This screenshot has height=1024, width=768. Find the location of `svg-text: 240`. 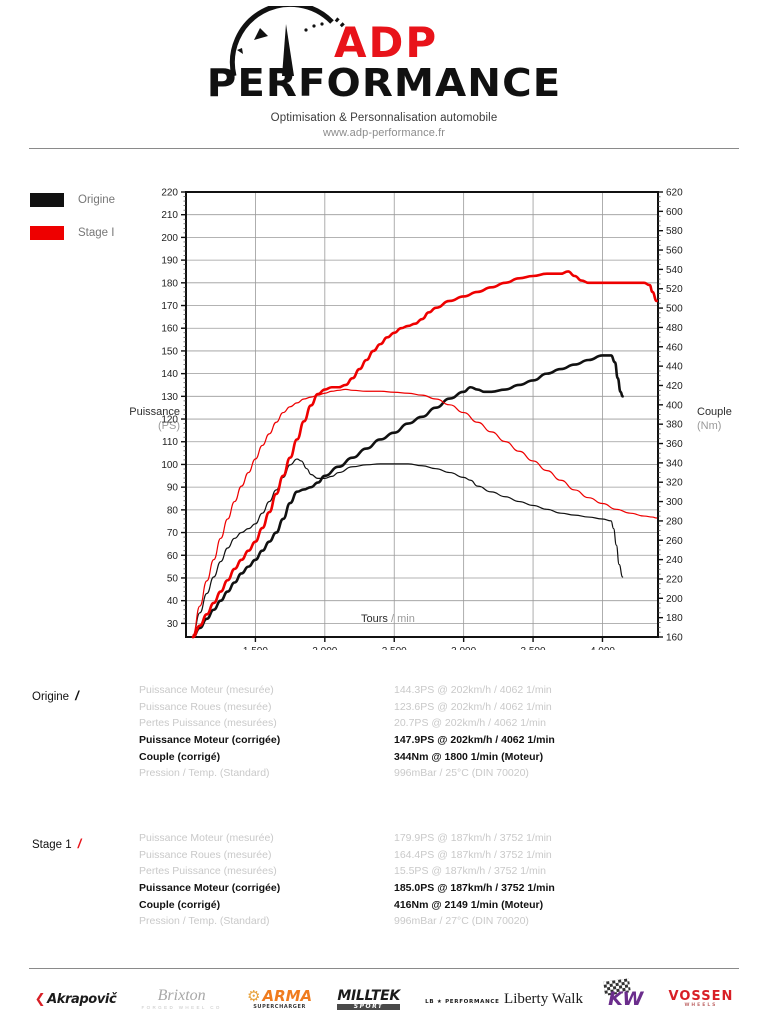

svg-text: 240 is located at coordinates (674, 560).